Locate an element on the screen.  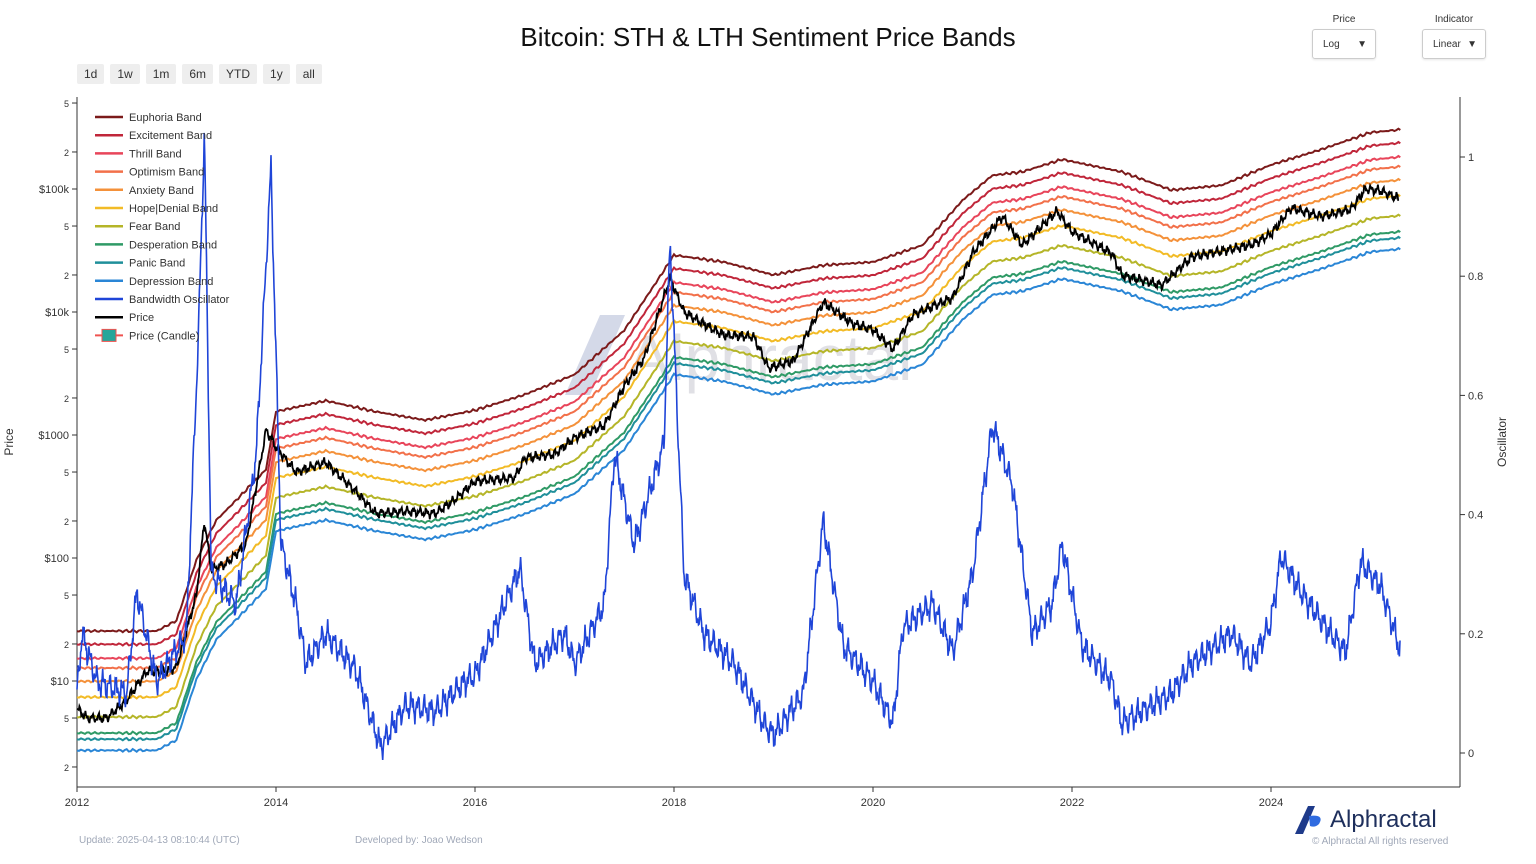
indicator-scale-select: Linear ▼ is located at coordinates (1454, 44).